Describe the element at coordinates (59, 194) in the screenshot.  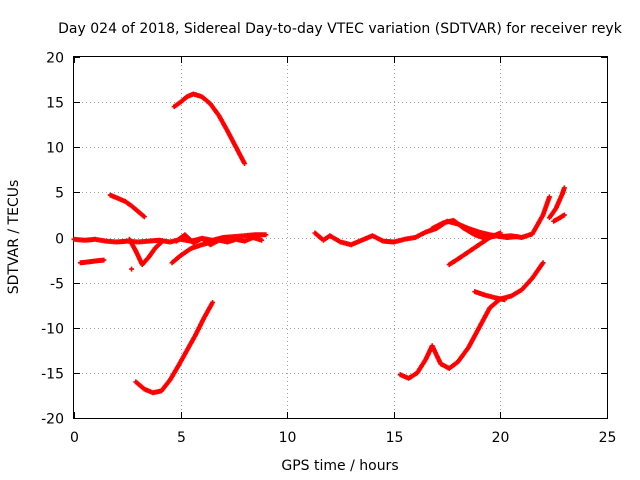
I see `y-tick-label: 5` at that location.